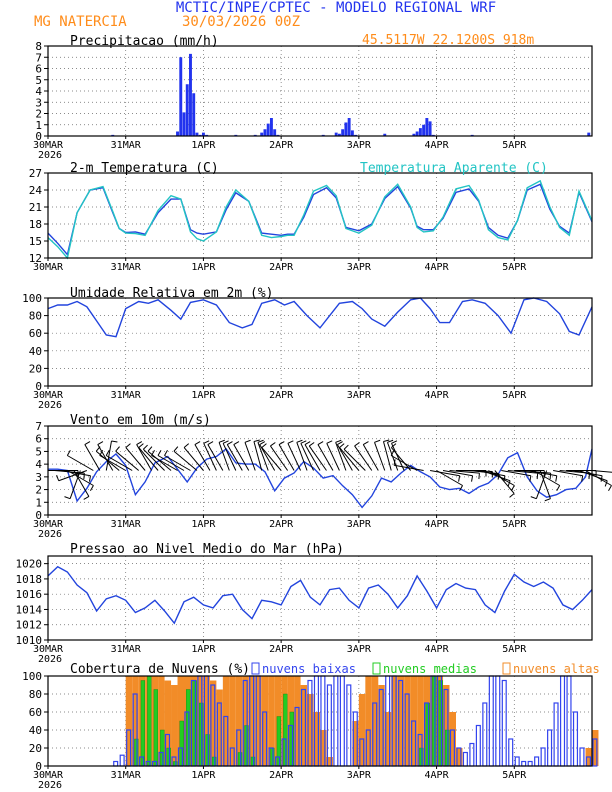 Image resolution: width=612 pixels, height=792 pixels. I want to click on rh-xtick-label: 31MAR, so click(126, 395).